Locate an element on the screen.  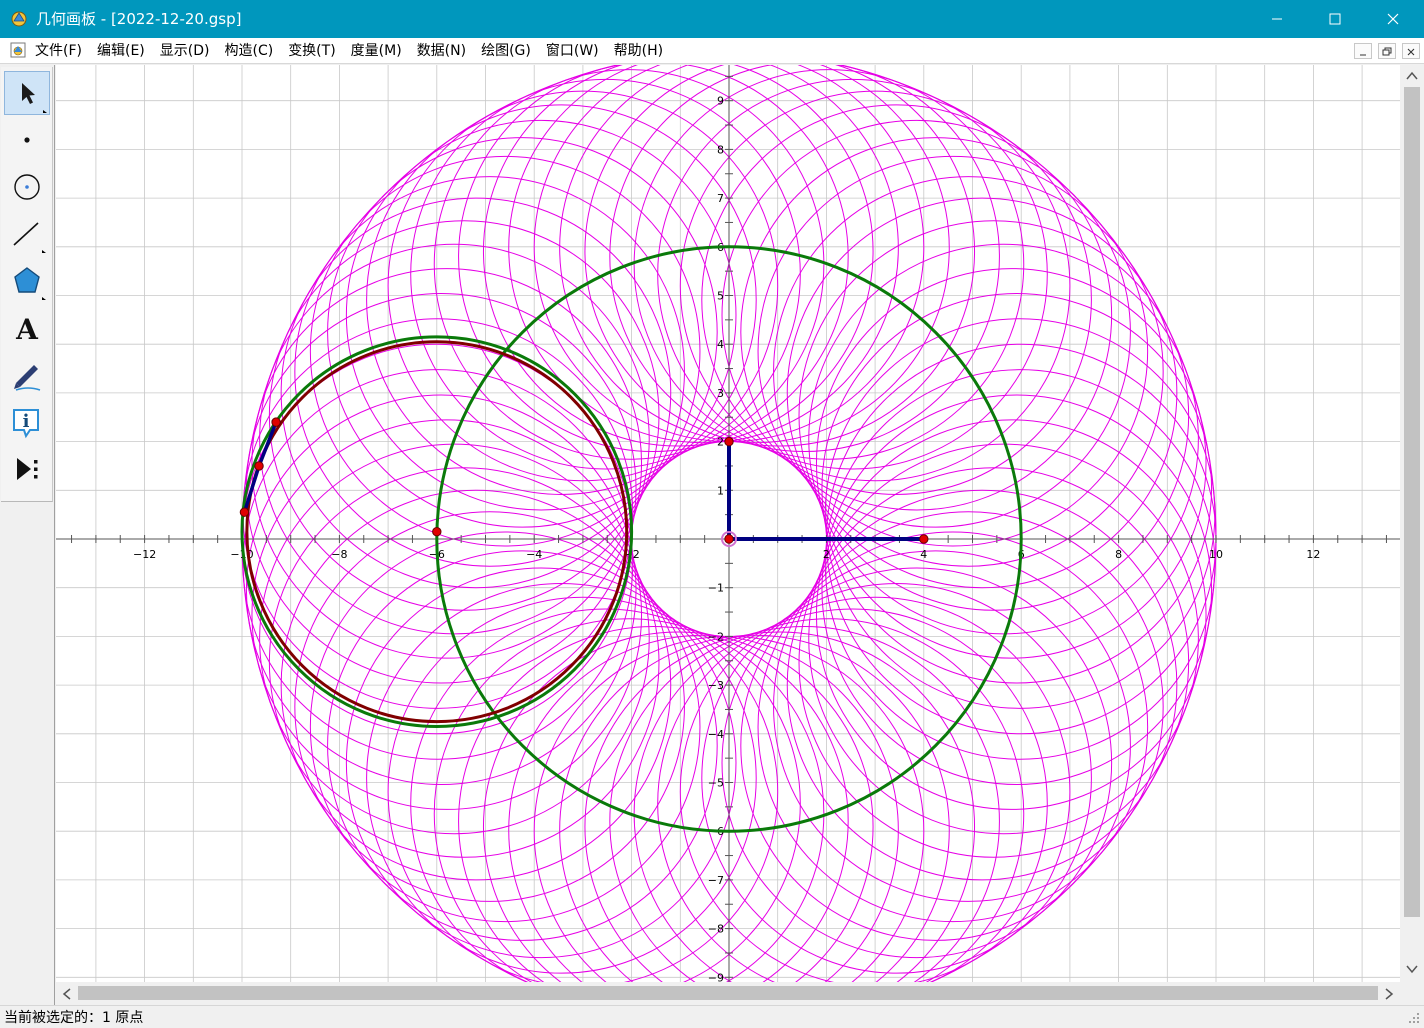
polygon-tool is located at coordinates (27, 281).